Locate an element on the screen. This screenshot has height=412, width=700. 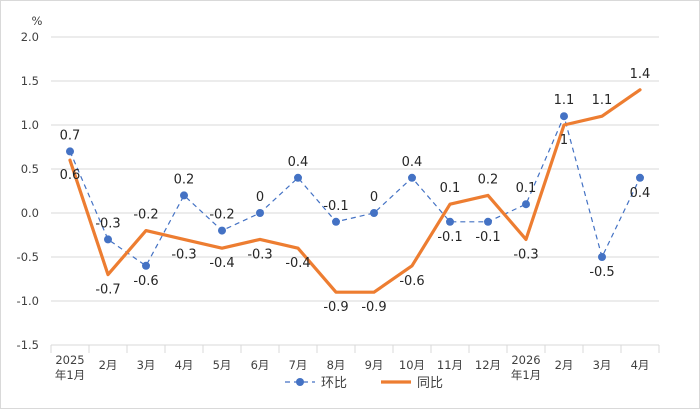
x-tick-label: 9月 is located at coordinates (374, 365).